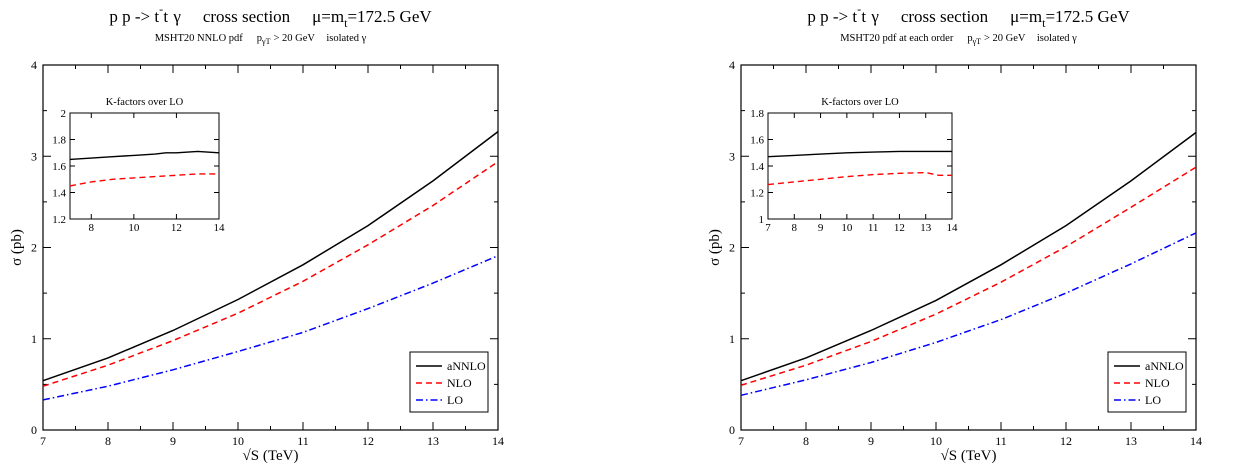 The height and width of the screenshot is (465, 1243). What do you see at coordinates (897, 38) in the screenshot?
I see `subtitle-pdf: MSHT20 pdf at each order` at bounding box center [897, 38].